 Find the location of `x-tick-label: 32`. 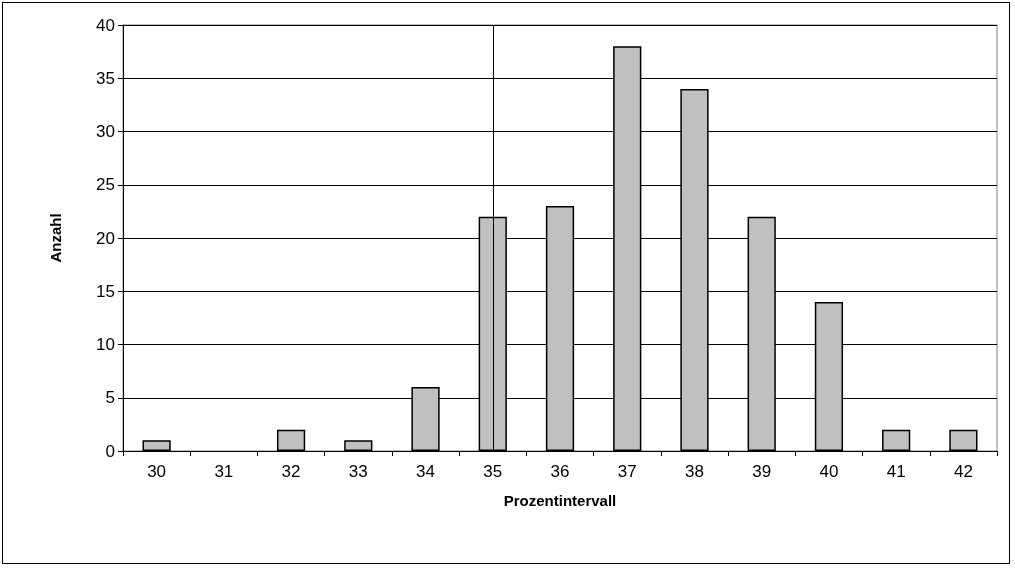

x-tick-label: 32 is located at coordinates (291, 471).